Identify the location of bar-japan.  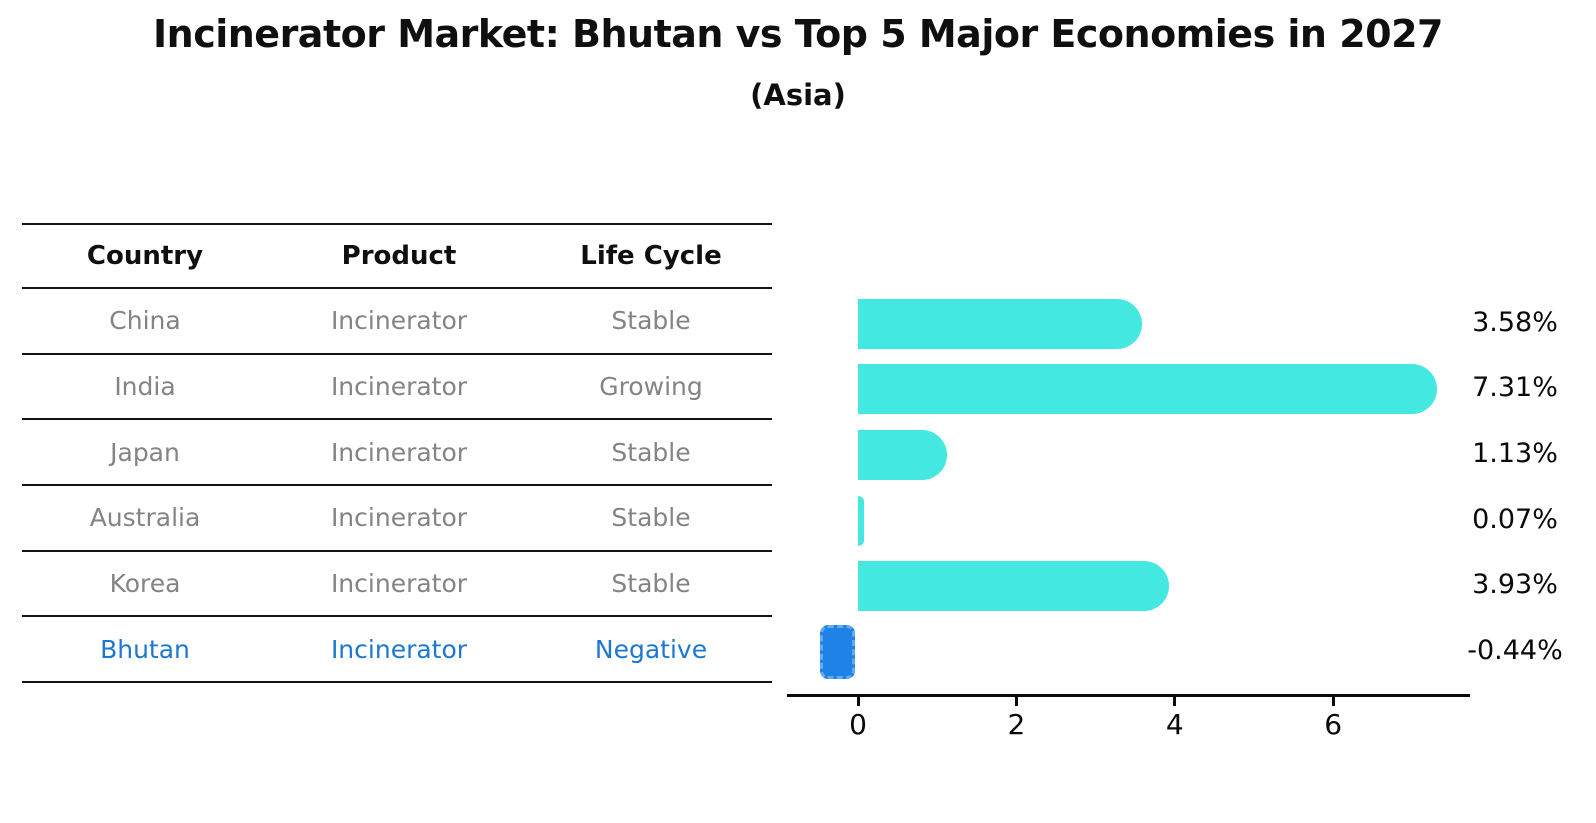
(903, 454).